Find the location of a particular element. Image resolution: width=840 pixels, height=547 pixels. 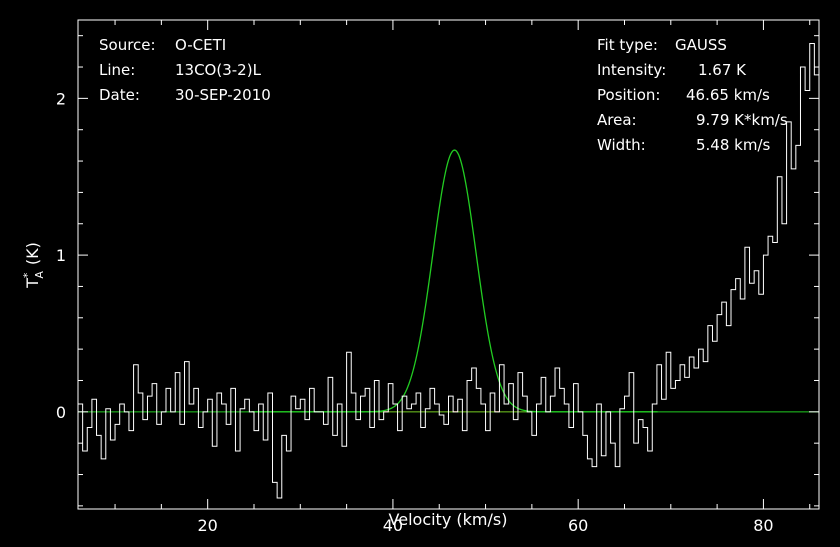

source-value: O-CETI is located at coordinates (200, 45).